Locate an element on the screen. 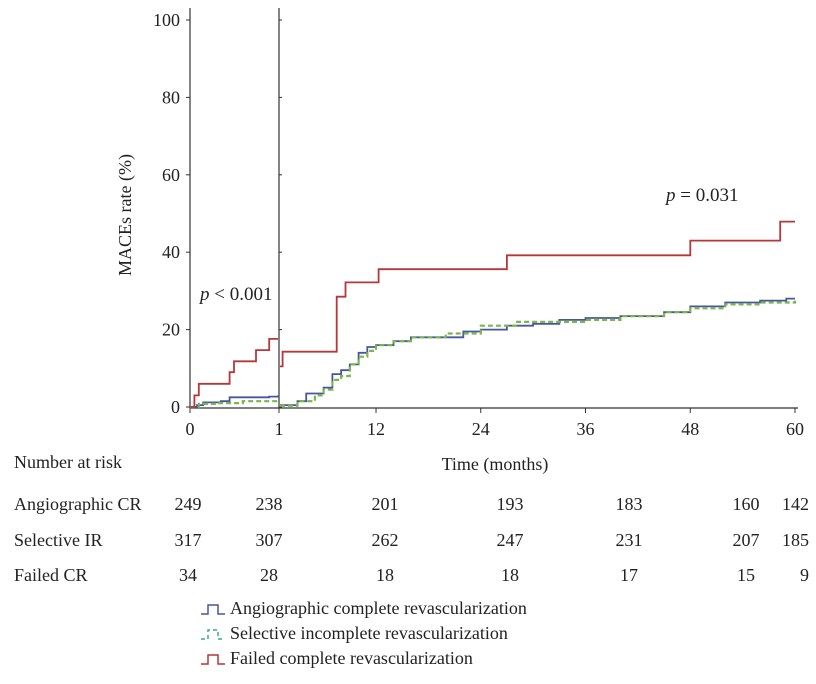 This screenshot has width=816, height=684. y-axis-label: MACEs rate (%) is located at coordinates (125, 215).